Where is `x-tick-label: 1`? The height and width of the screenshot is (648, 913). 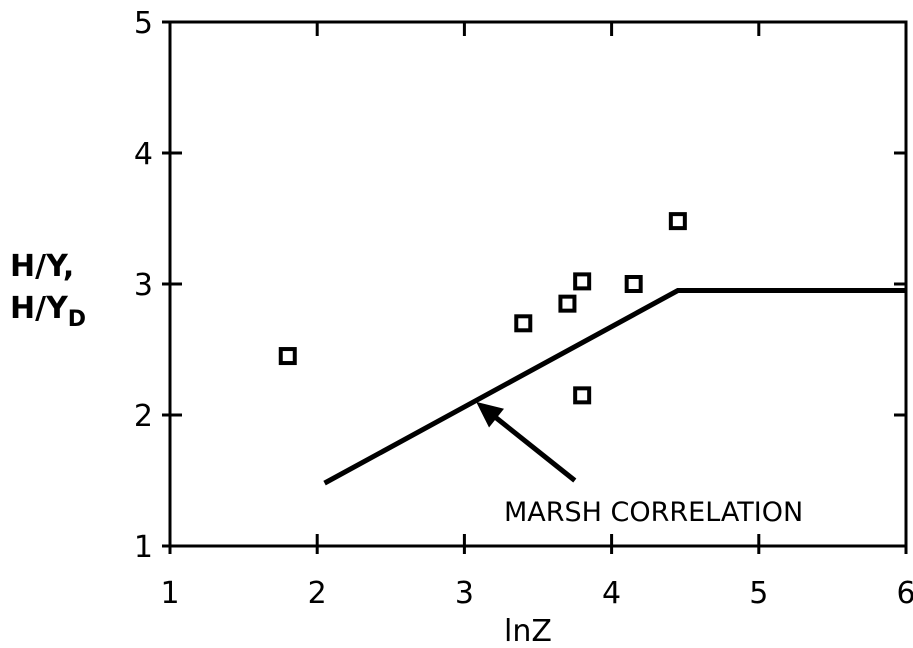
x-tick-label: 1 is located at coordinates (169, 593).